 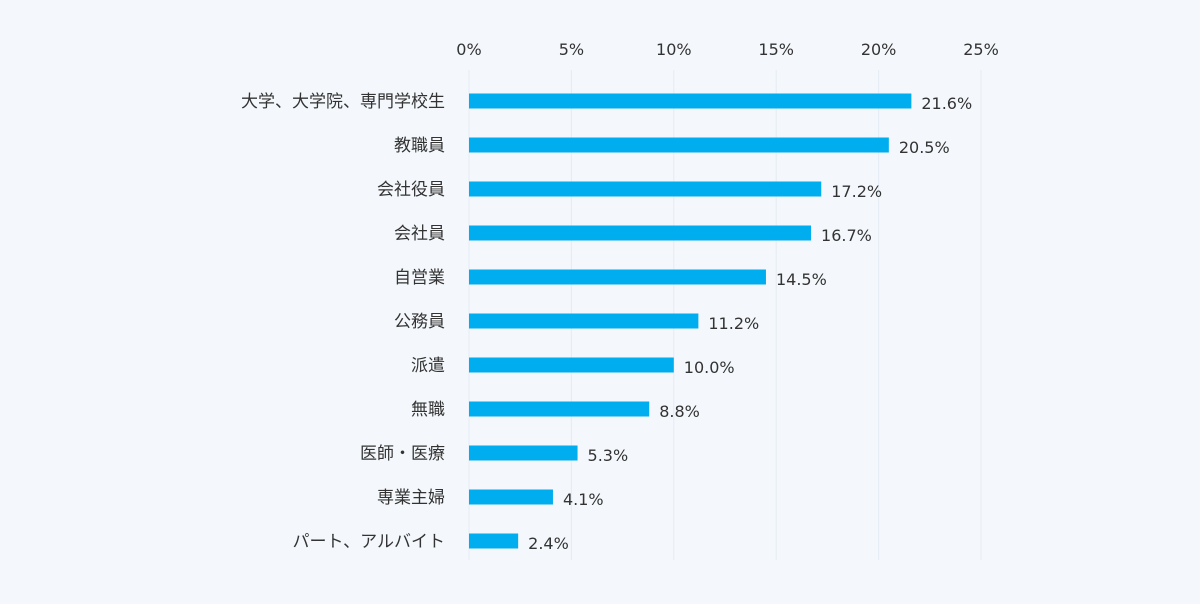 I want to click on category-label: 会社員, so click(x=419, y=234).